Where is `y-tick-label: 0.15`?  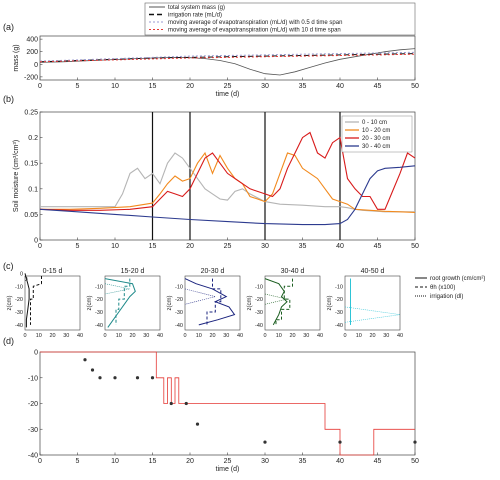 y-tick-label: 0.15 is located at coordinates (31, 164).